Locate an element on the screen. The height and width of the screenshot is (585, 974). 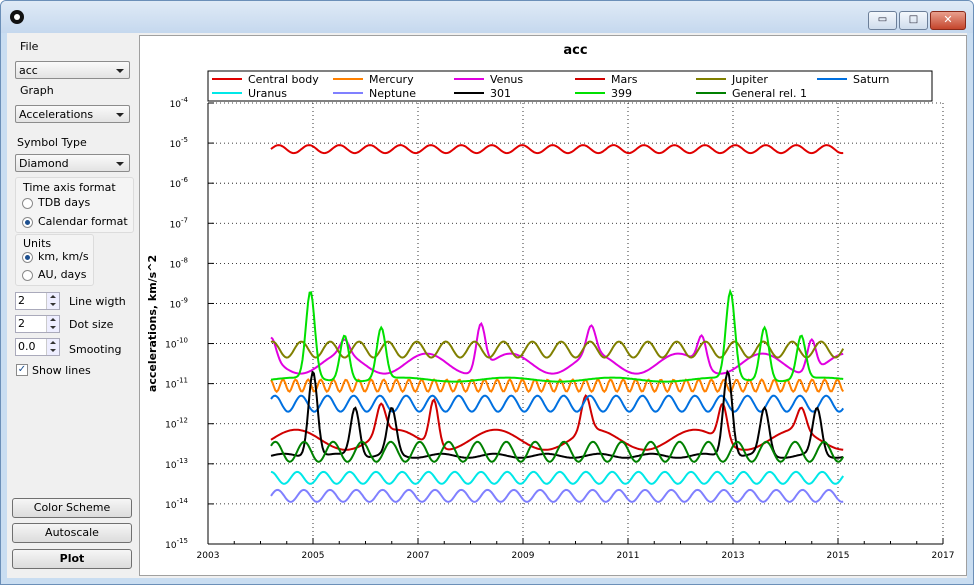
file-label: File is located at coordinates (29, 46).